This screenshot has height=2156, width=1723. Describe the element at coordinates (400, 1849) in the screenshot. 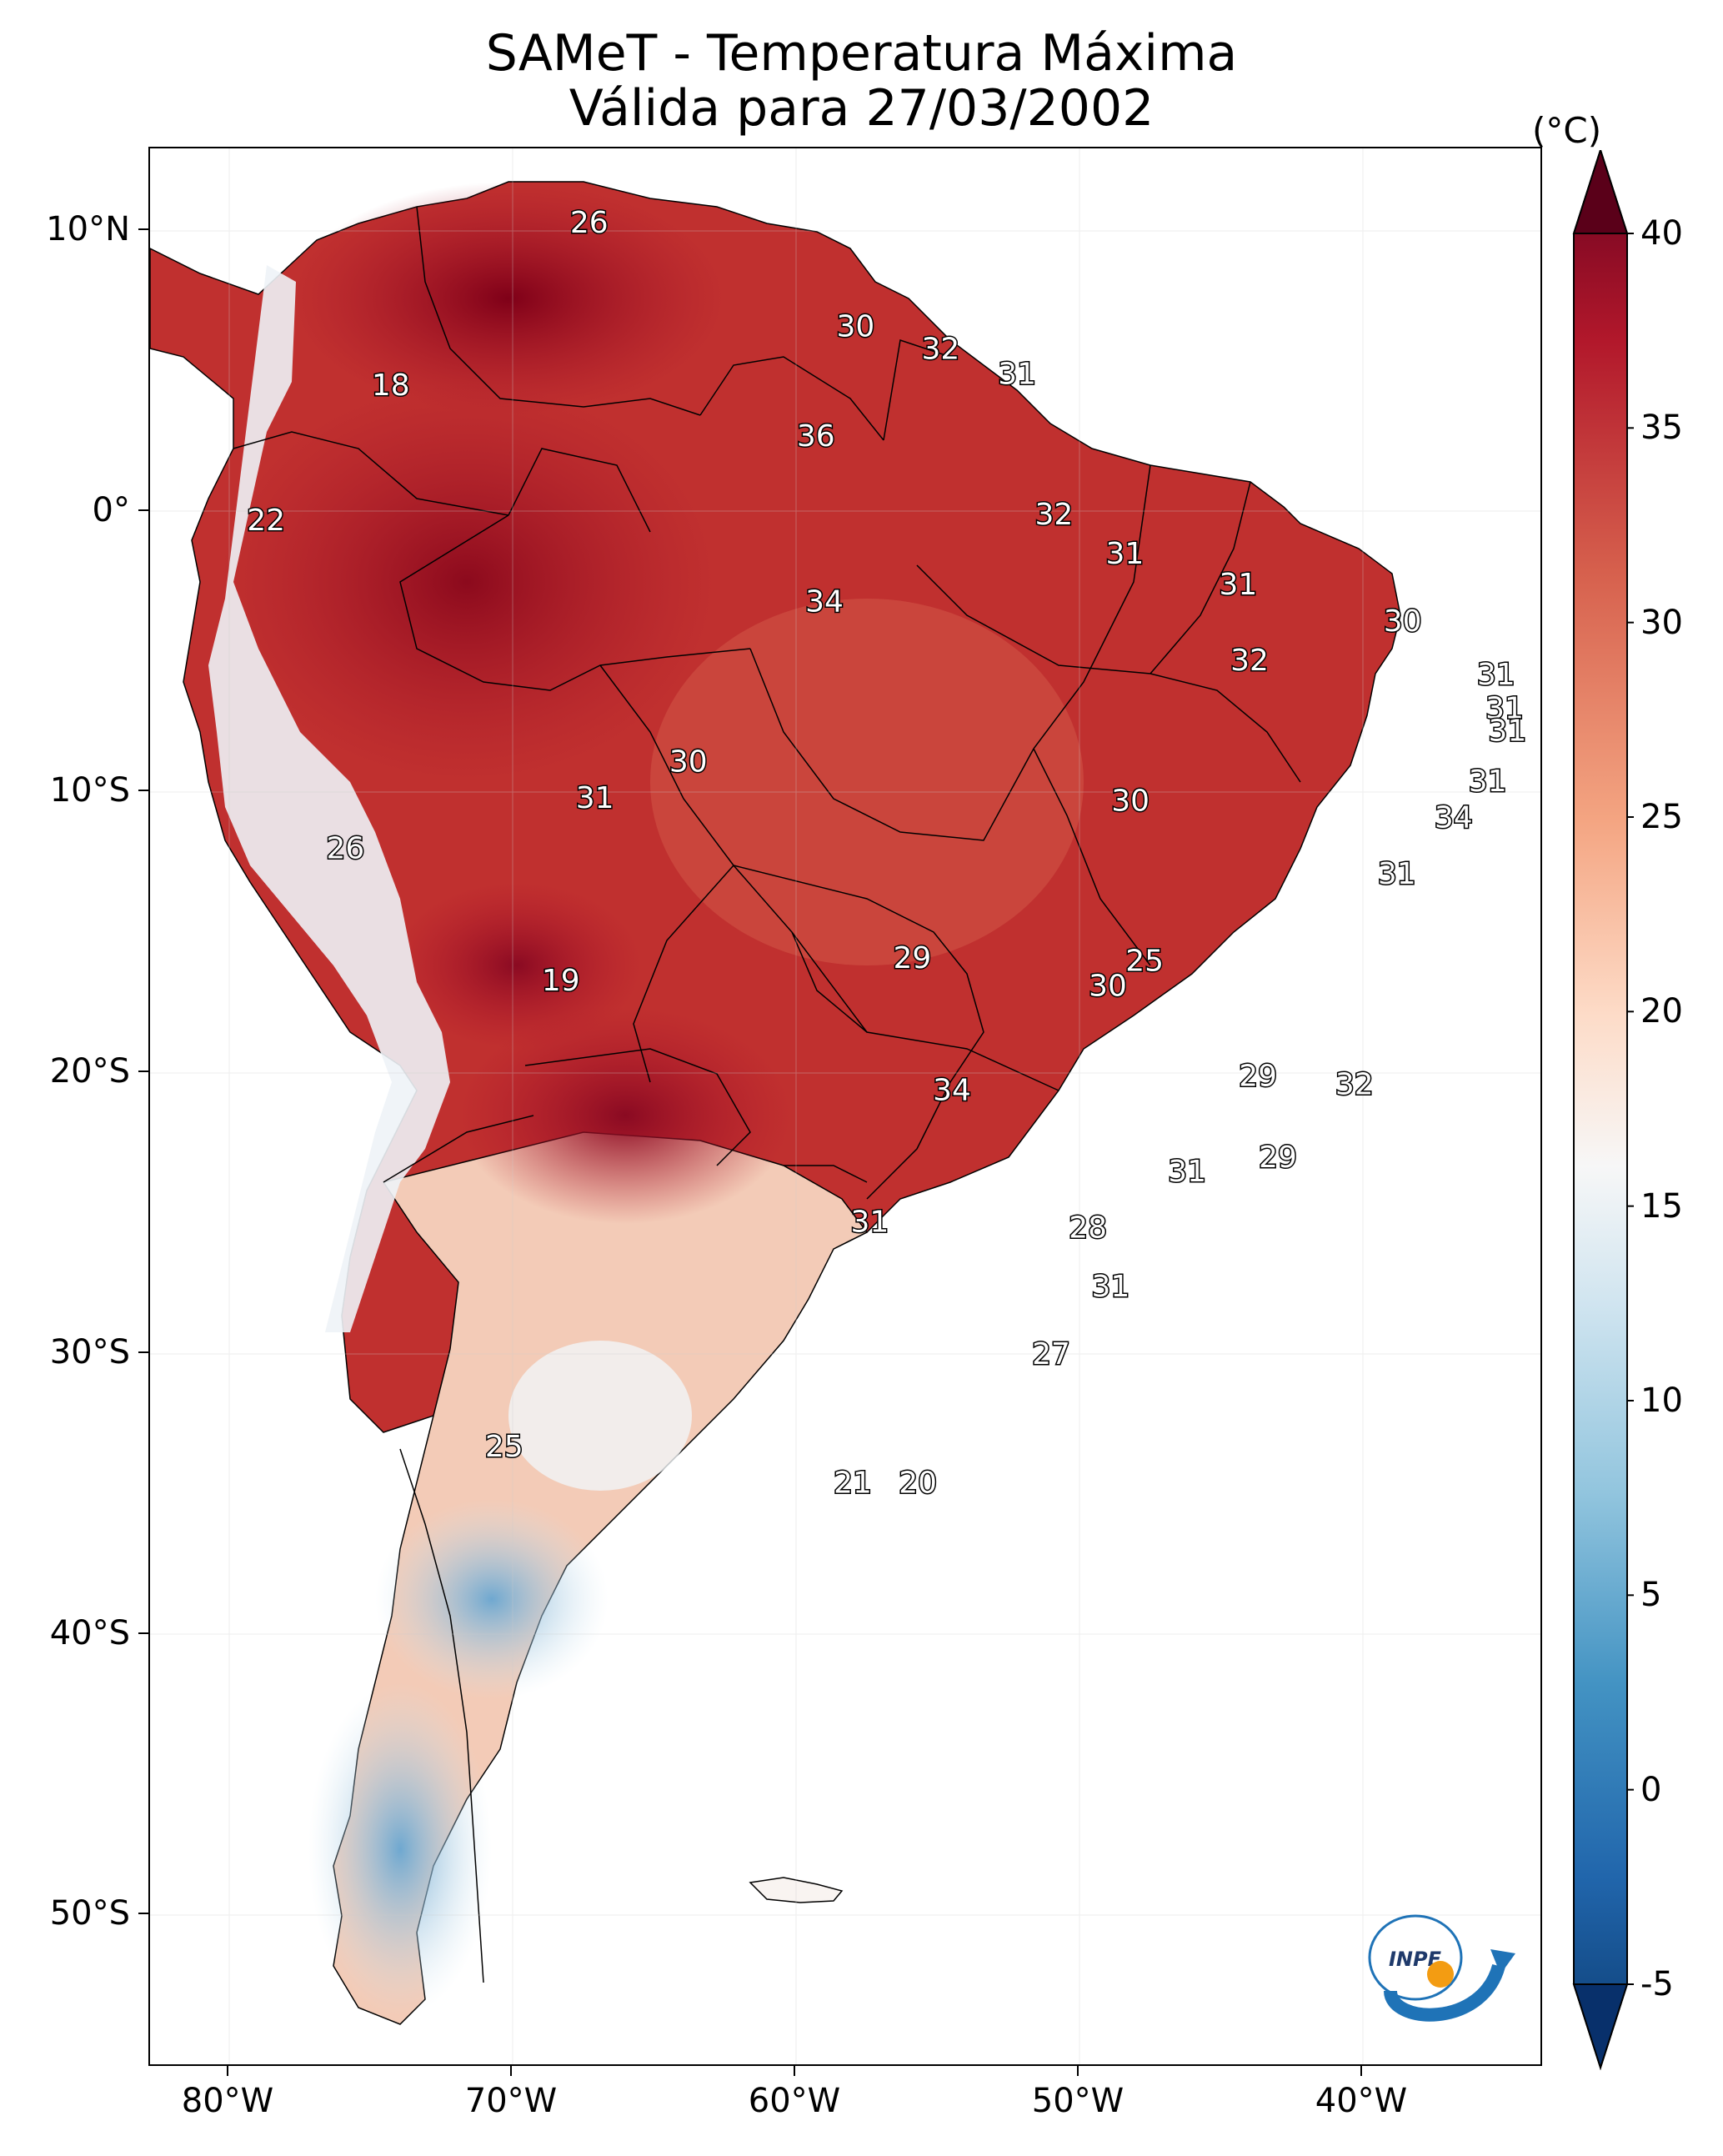

I see `cool-core-south-andes` at that location.